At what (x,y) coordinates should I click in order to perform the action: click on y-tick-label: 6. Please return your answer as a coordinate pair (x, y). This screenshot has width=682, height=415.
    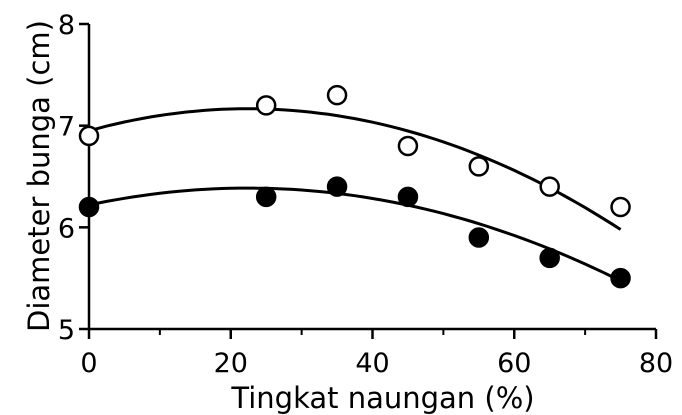
    Looking at the image, I should click on (66, 228).